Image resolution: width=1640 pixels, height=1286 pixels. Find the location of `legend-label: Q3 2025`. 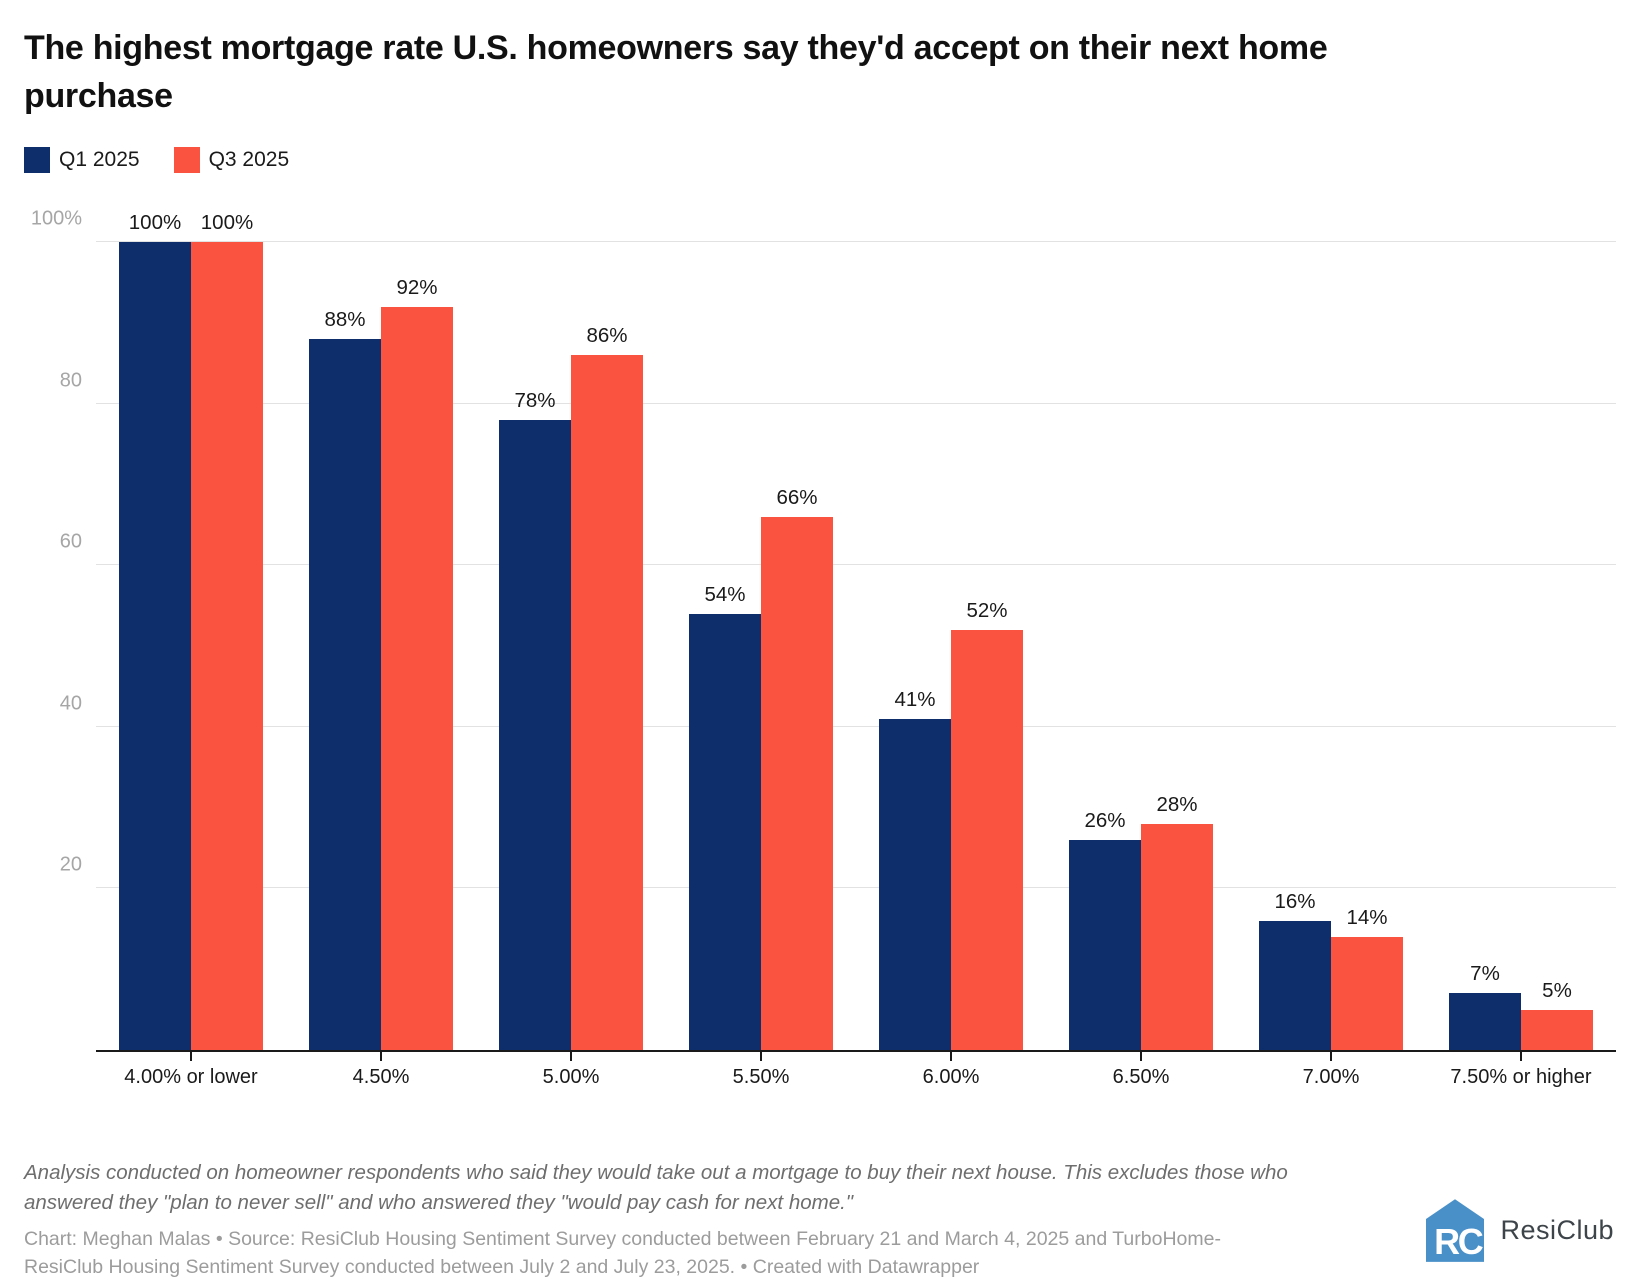

legend-label: Q3 2025 is located at coordinates (249, 159).